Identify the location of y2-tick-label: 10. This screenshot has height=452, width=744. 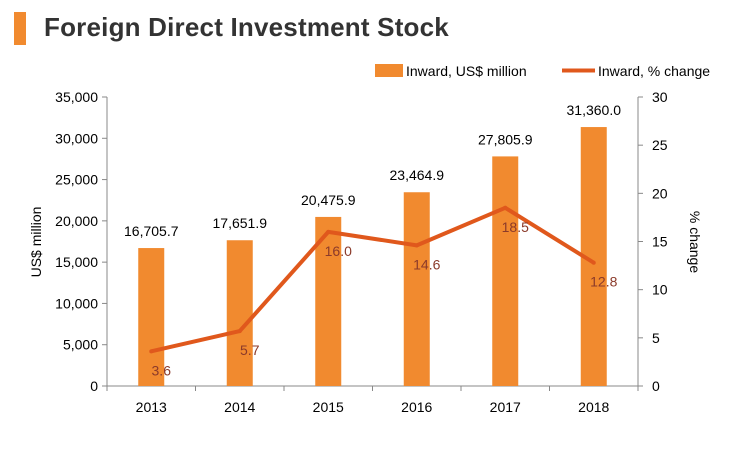
(660, 290).